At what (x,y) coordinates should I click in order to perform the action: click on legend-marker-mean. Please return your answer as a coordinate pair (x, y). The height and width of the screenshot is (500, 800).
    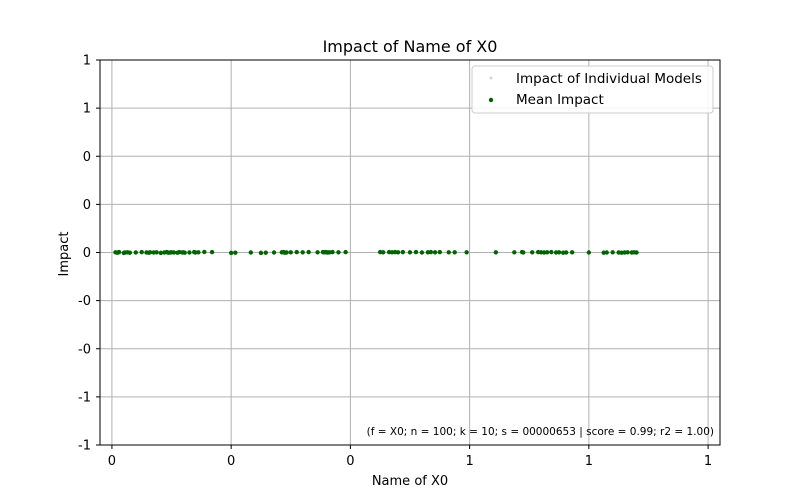
    Looking at the image, I should click on (491, 100).